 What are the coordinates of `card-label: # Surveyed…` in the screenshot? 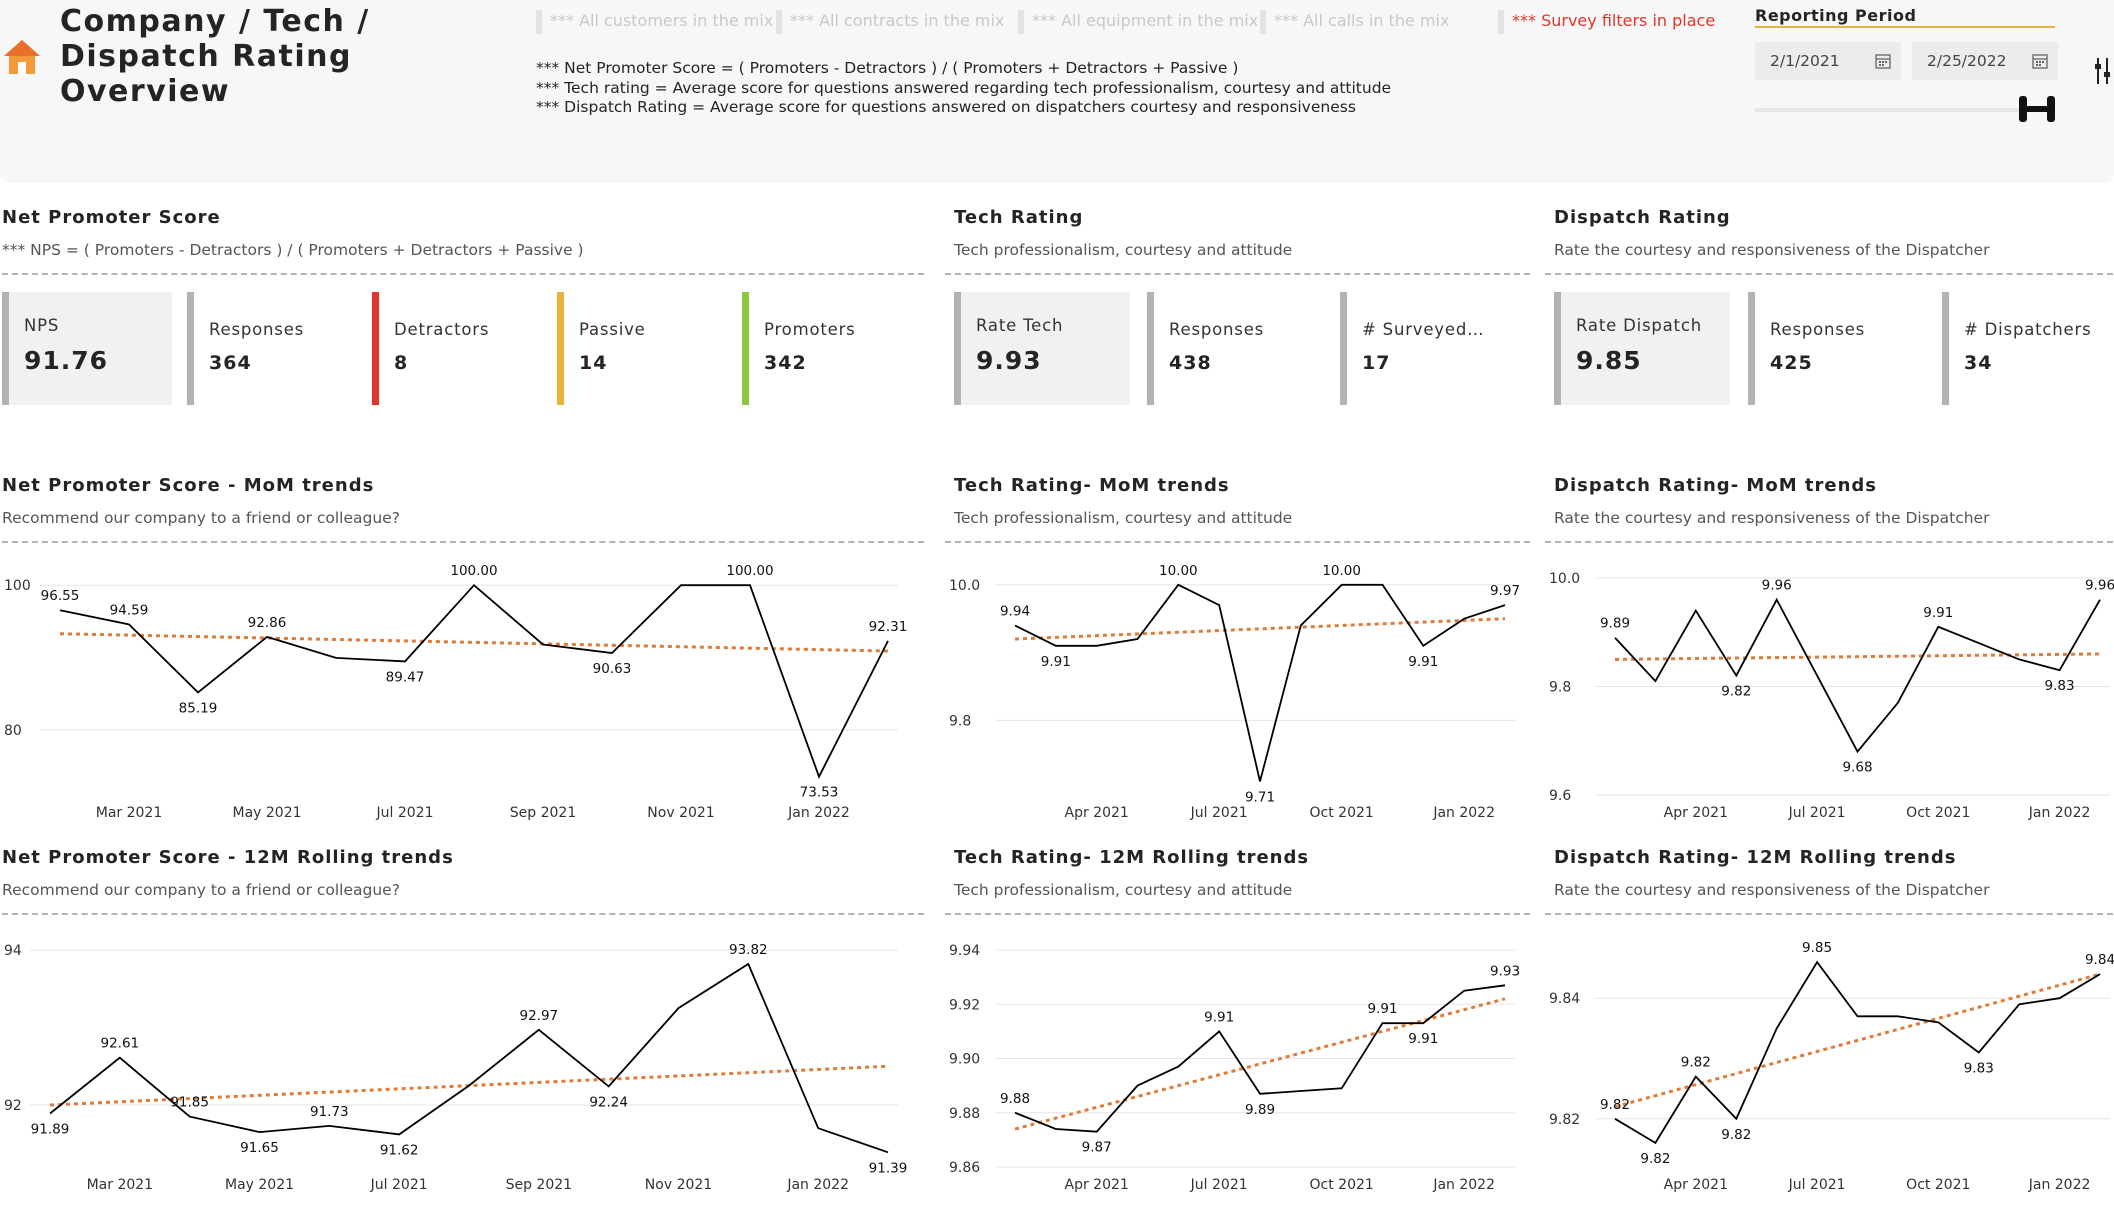 It's located at (1423, 329).